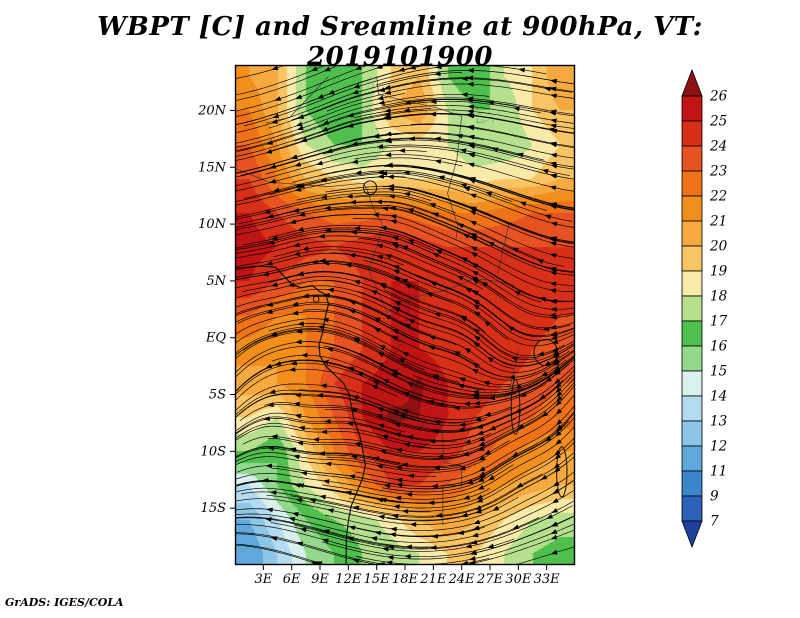 This screenshot has height=618, width=800. What do you see at coordinates (718, 197) in the screenshot?
I see `colorbar-label: 22` at bounding box center [718, 197].